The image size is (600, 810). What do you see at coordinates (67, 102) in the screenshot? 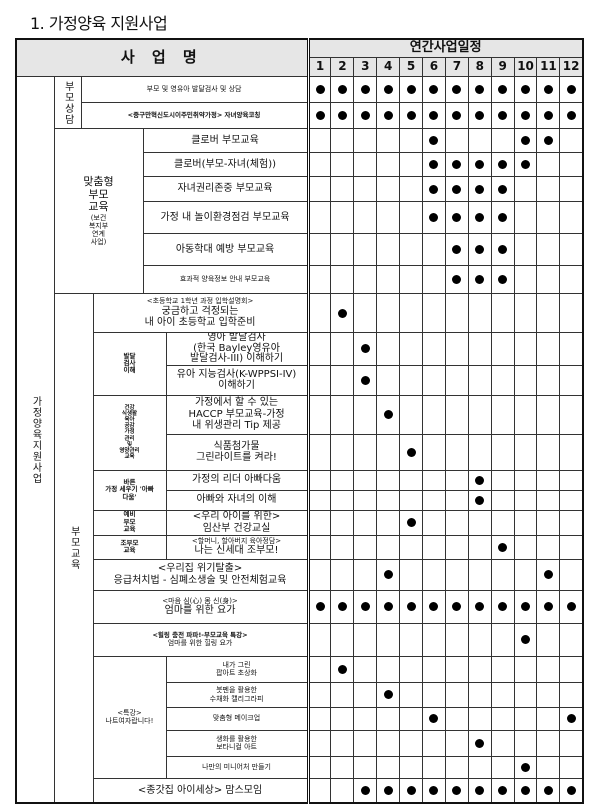
I see `section-counsel: 부모상담` at bounding box center [67, 102].